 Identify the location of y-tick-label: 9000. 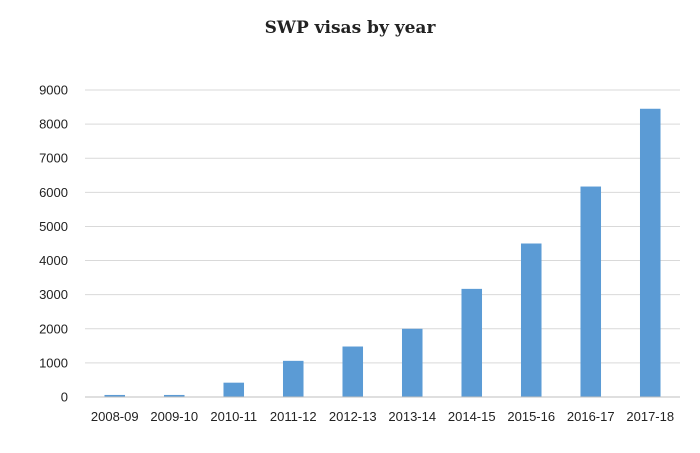
(53, 90).